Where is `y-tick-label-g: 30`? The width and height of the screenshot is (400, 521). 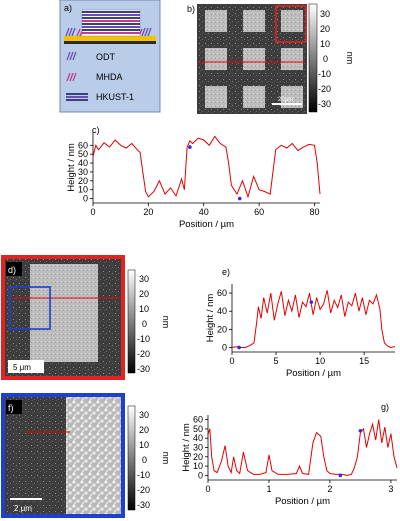
y-tick-label-g: 30 is located at coordinates (198, 448).